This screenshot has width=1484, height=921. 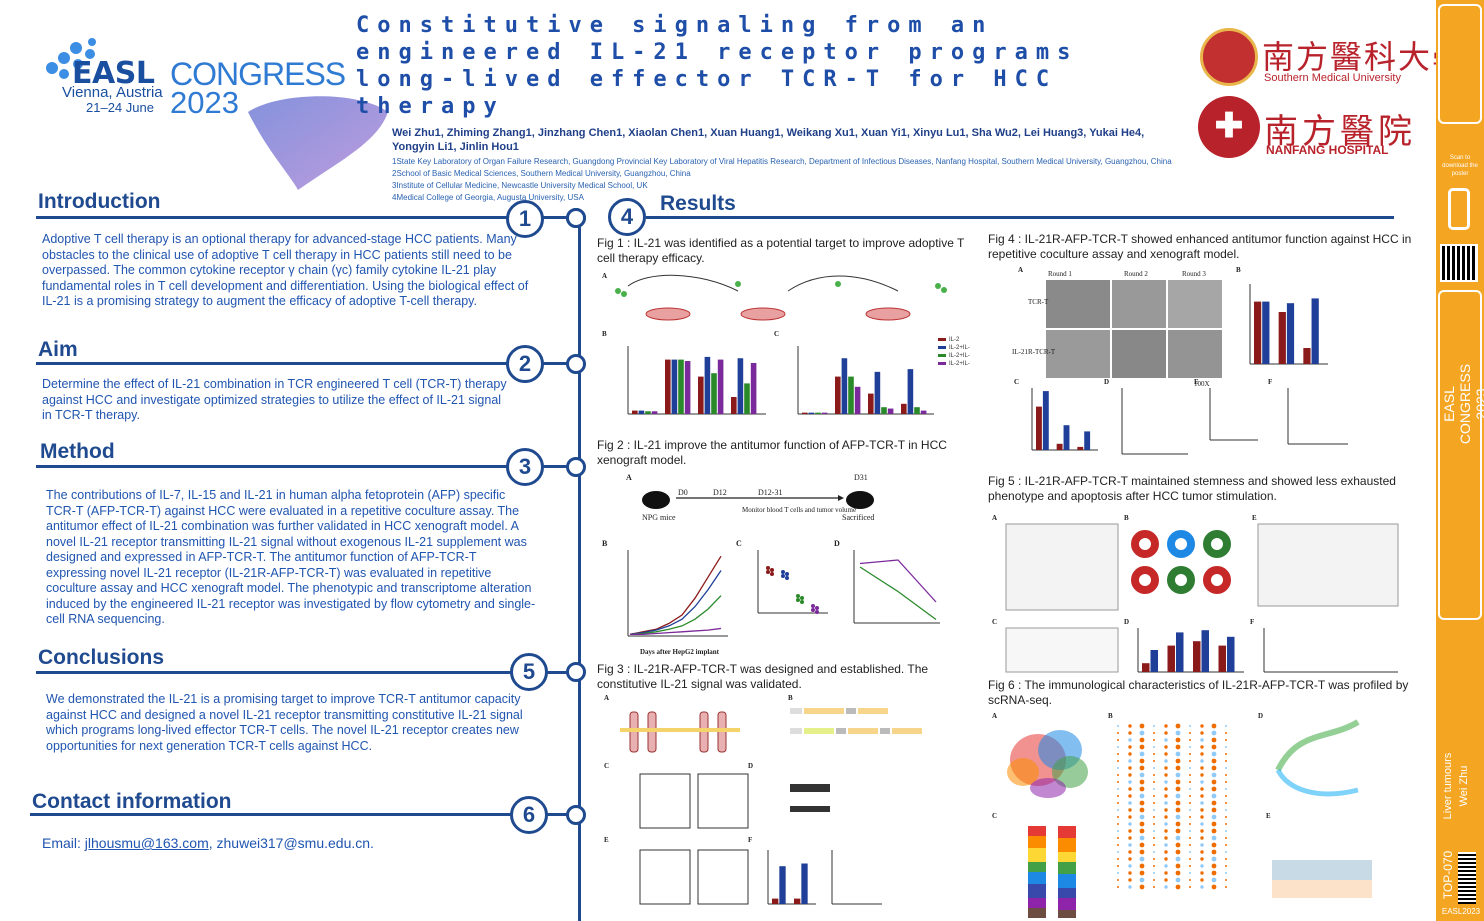 What do you see at coordinates (1459, 263) in the screenshot?
I see `qr-code` at bounding box center [1459, 263].